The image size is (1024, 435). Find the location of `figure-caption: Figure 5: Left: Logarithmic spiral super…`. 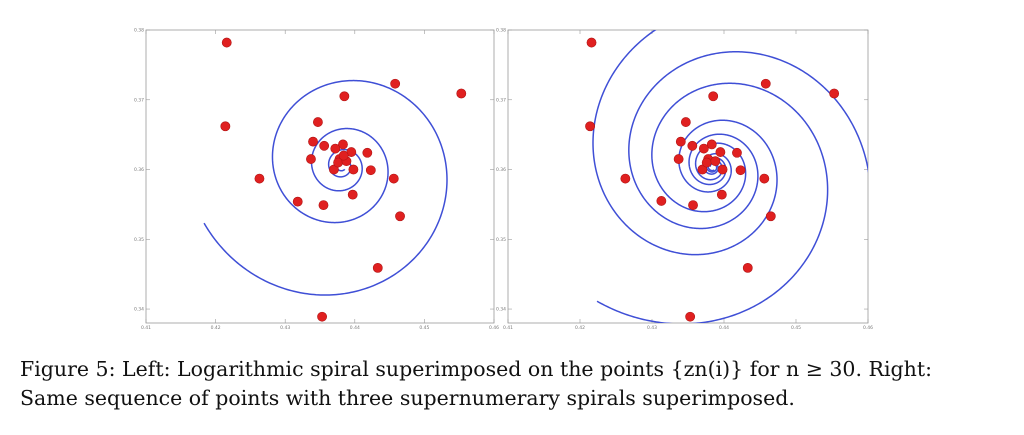

figure-caption: Figure 5: Left: Logarithmic spiral super… is located at coordinates (515, 384).